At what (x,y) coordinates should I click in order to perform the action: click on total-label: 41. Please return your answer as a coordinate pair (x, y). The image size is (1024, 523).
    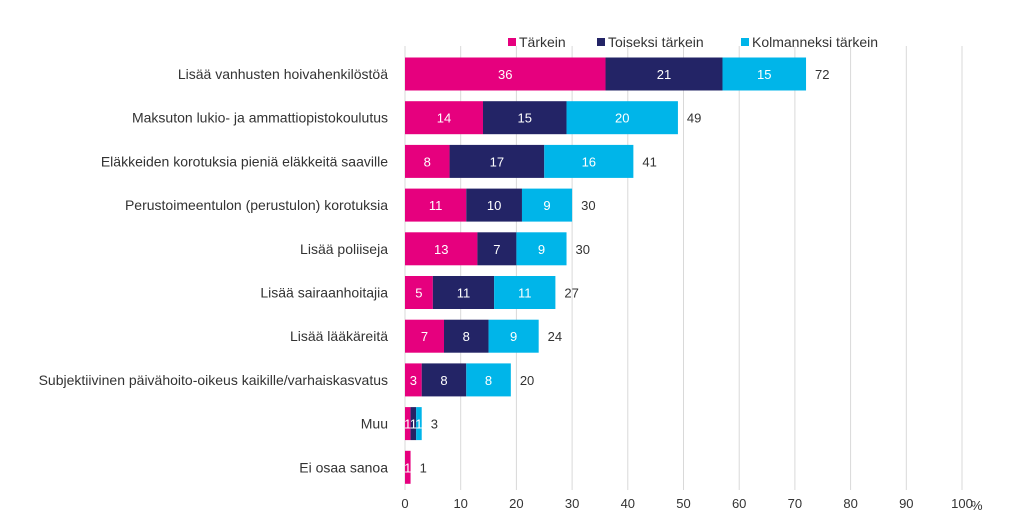
    Looking at the image, I should click on (649, 161).